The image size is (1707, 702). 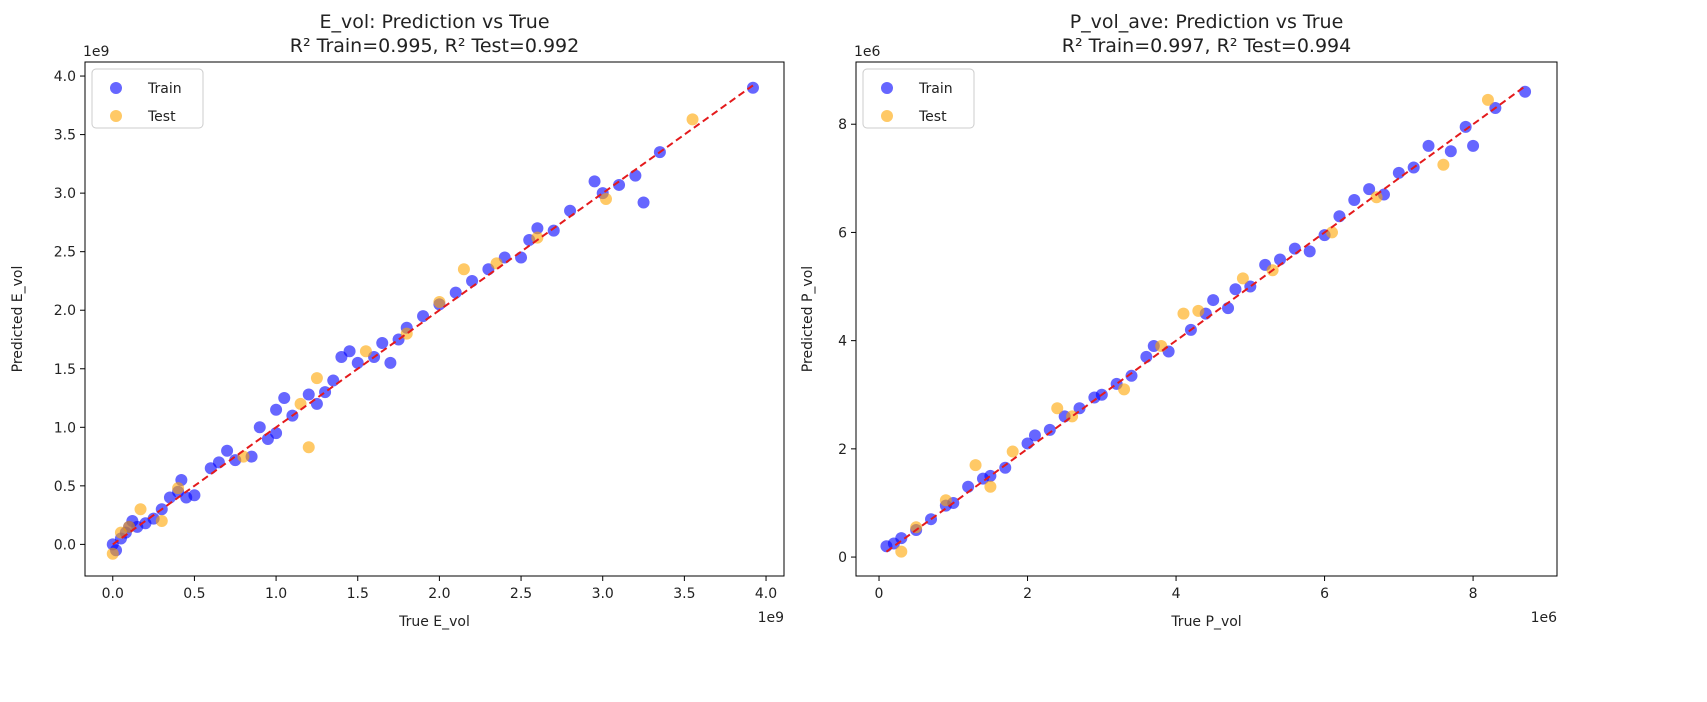 I want to click on y-tick-label: 0, so click(x=842, y=558).